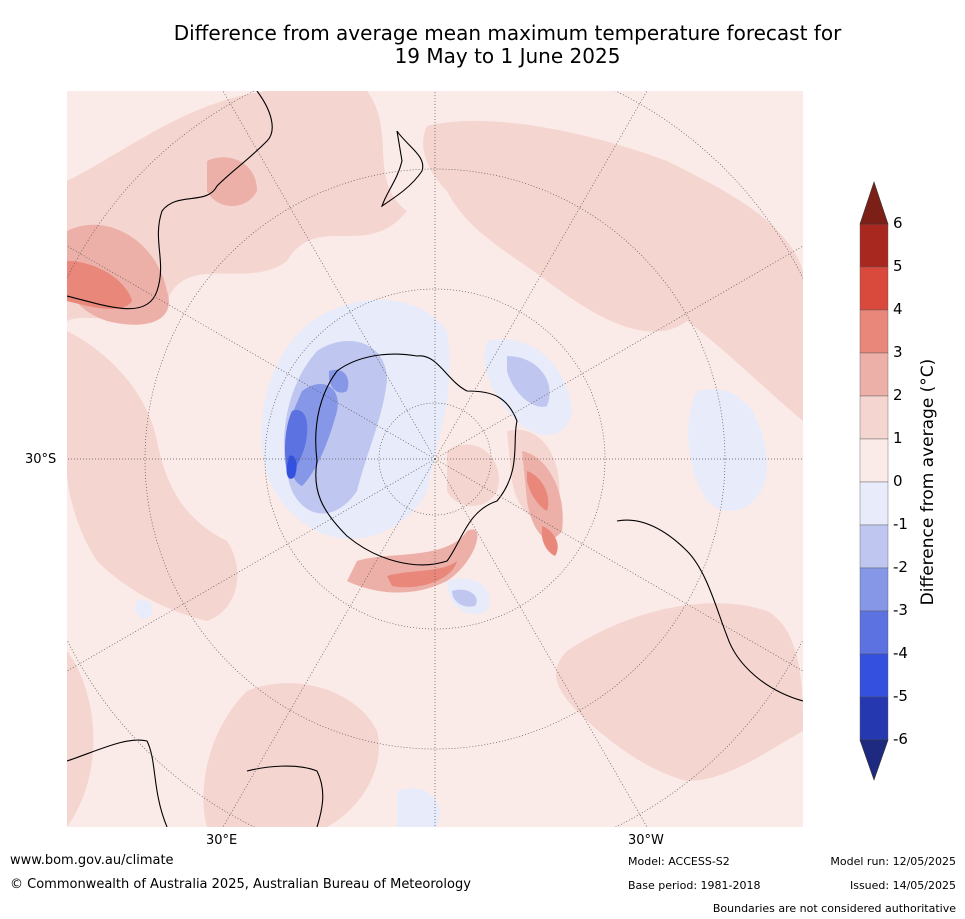 This screenshot has height=919, width=965. What do you see at coordinates (898, 352) in the screenshot?
I see `colorbar-tick-label: 3` at bounding box center [898, 352].